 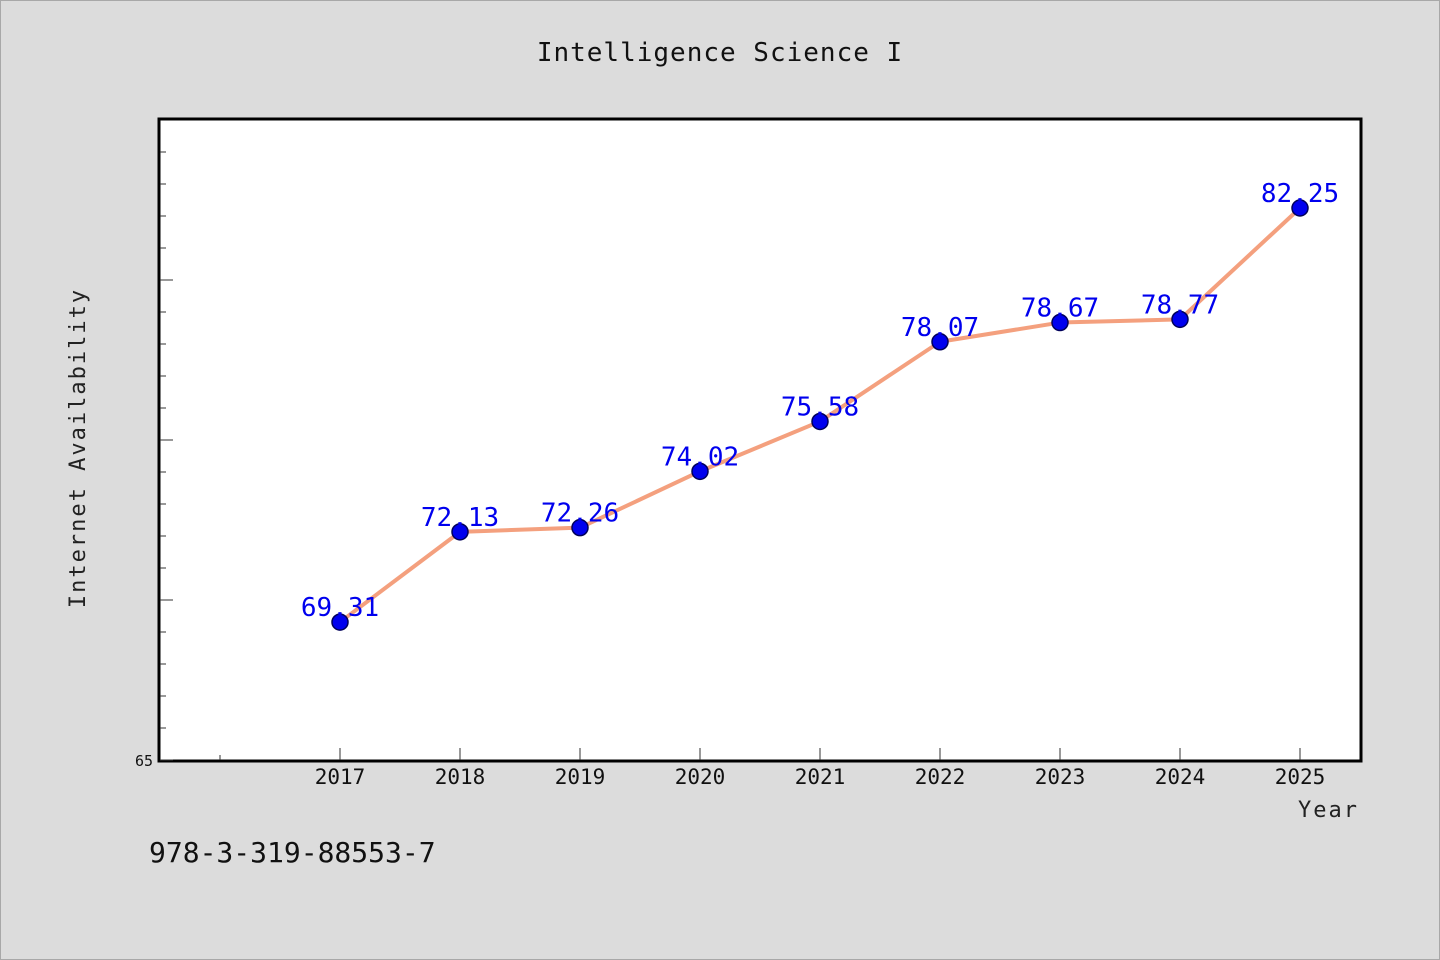 I want to click on y-axis-title: Internet Availability, so click(x=78, y=448).